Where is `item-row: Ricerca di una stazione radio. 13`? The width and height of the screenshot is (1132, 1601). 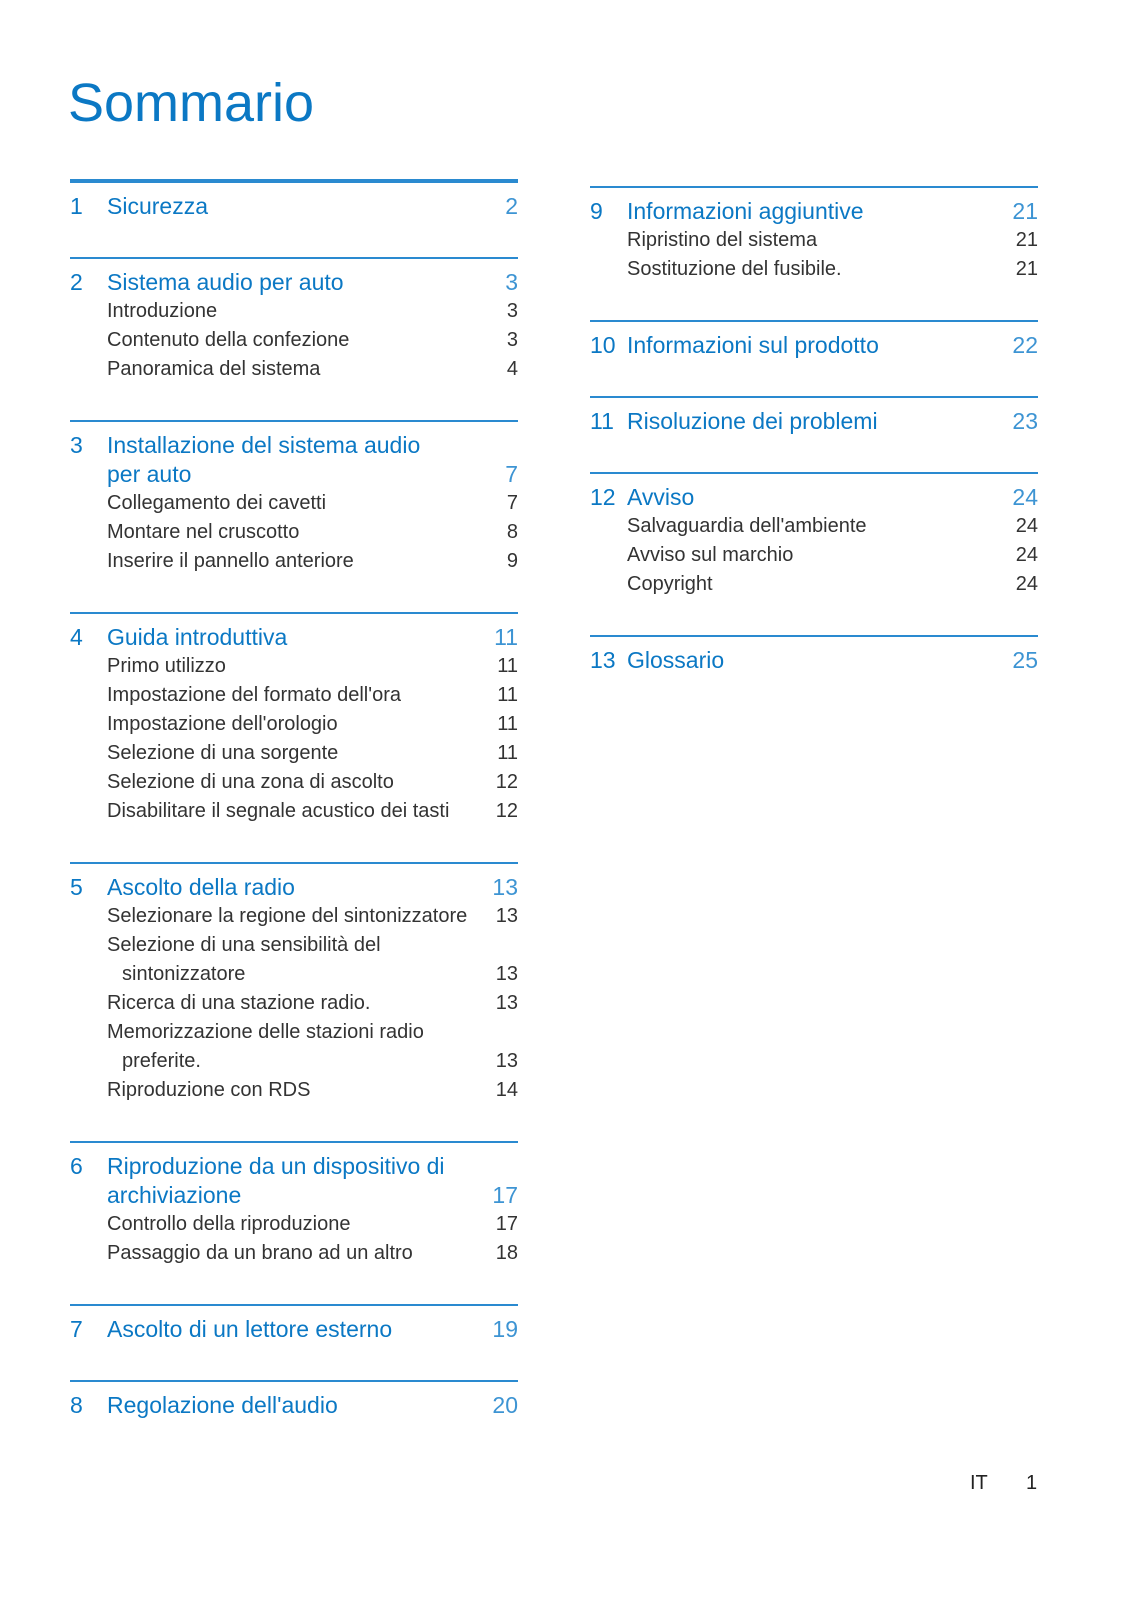
item-row: Ricerca di una stazione radio. 13 is located at coordinates (294, 1003).